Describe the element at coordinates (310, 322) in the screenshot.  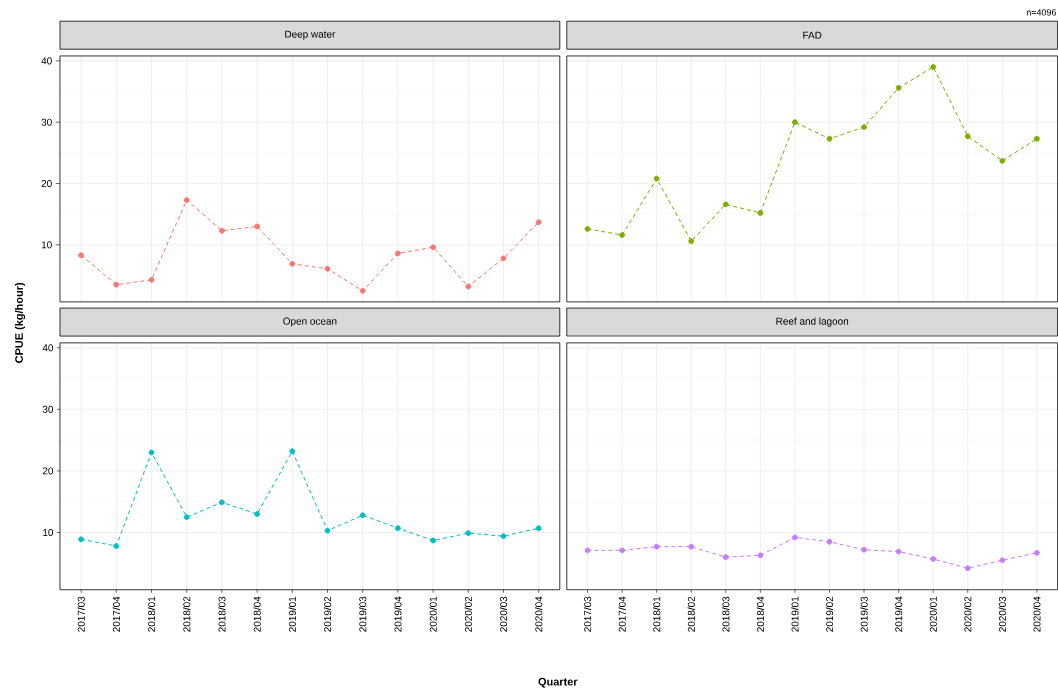
I see `chart-title: Open ocean` at that location.